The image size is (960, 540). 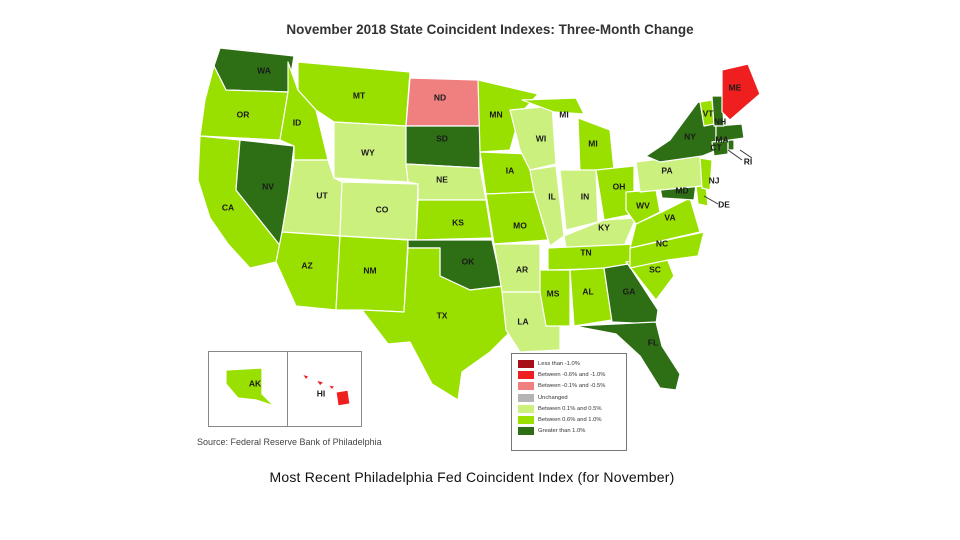 I want to click on callout-line-ct, so click(x=735, y=155).